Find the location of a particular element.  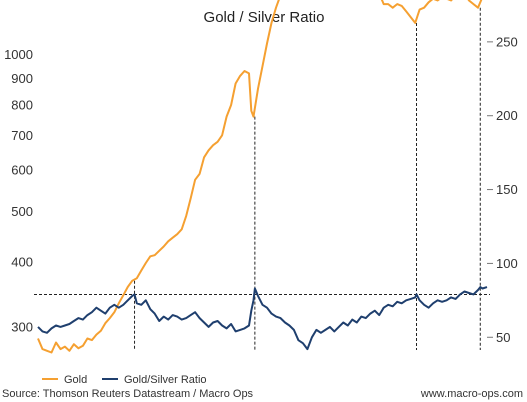

legend: Gold Gold/Silver Ratio is located at coordinates (124, 380).